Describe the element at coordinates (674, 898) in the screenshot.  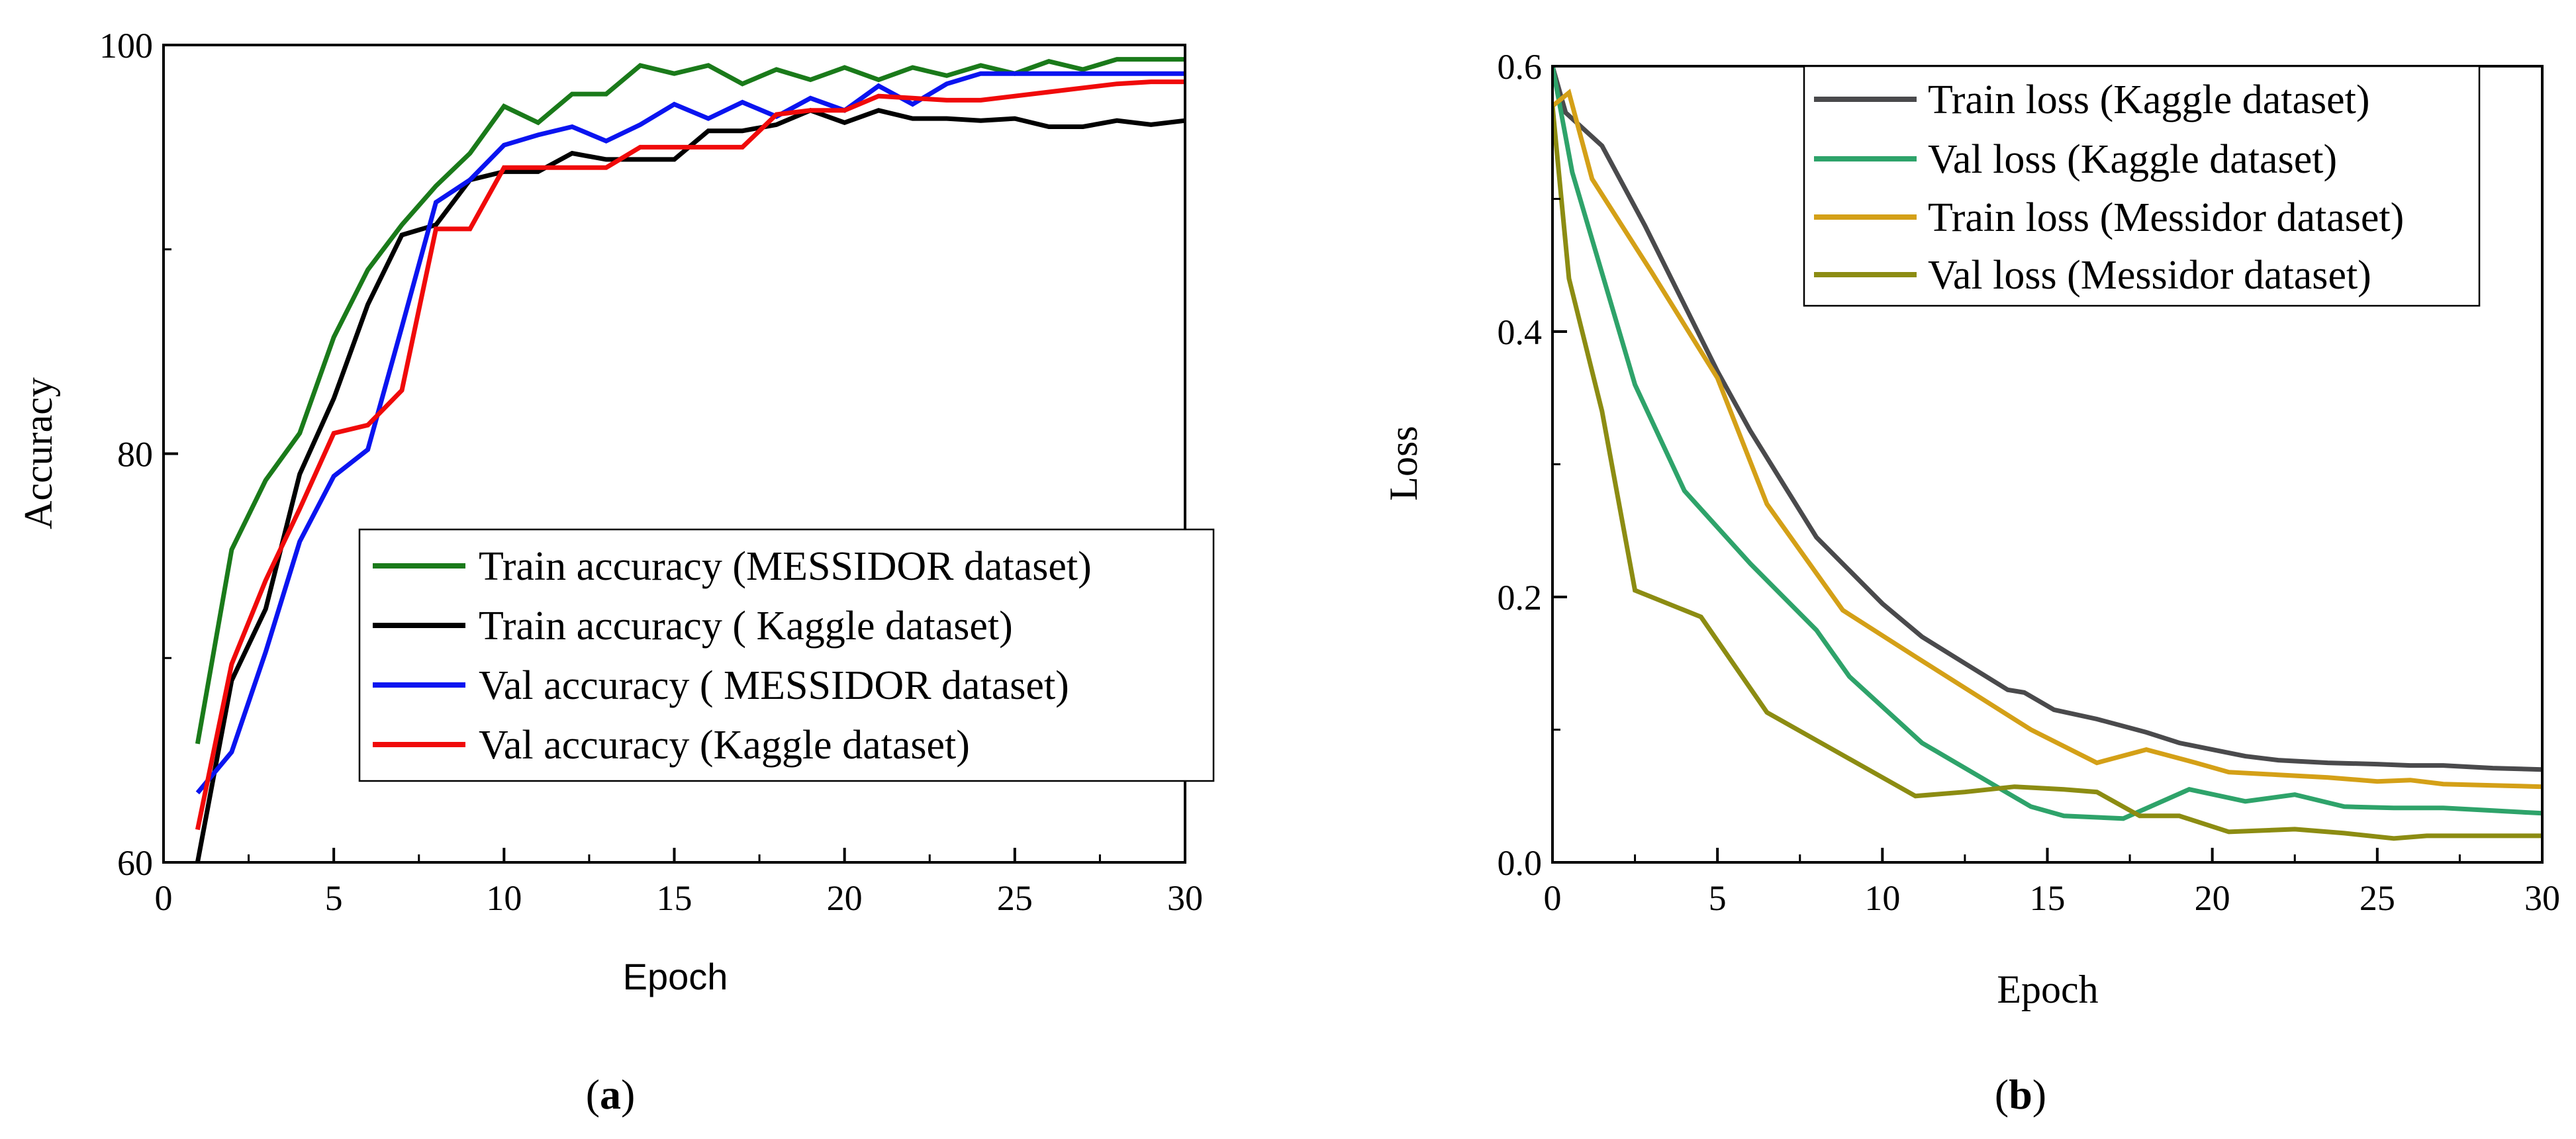
I see `panel-a-x-tick-label-3: 15` at that location.